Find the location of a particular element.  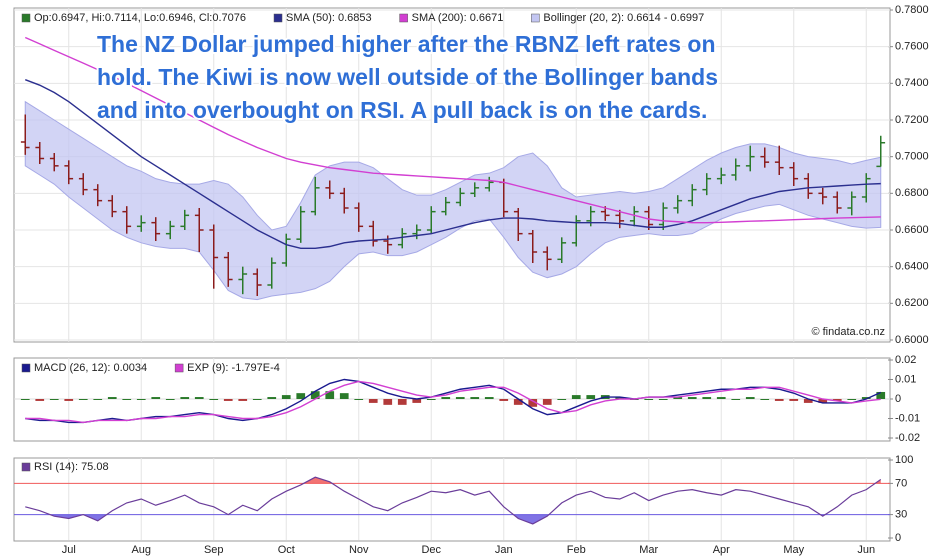

y-tick-label: 0.02 is located at coordinates (905, 360).